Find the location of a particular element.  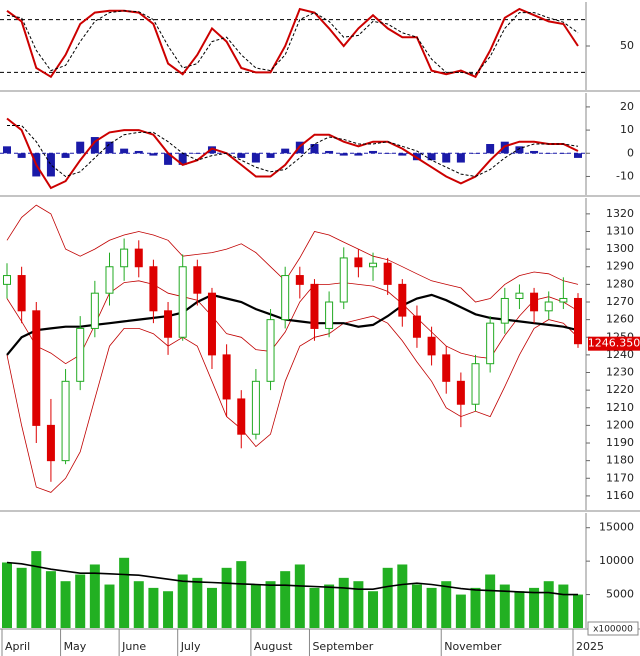

y-tick-label: 1190 is located at coordinates (620, 442).